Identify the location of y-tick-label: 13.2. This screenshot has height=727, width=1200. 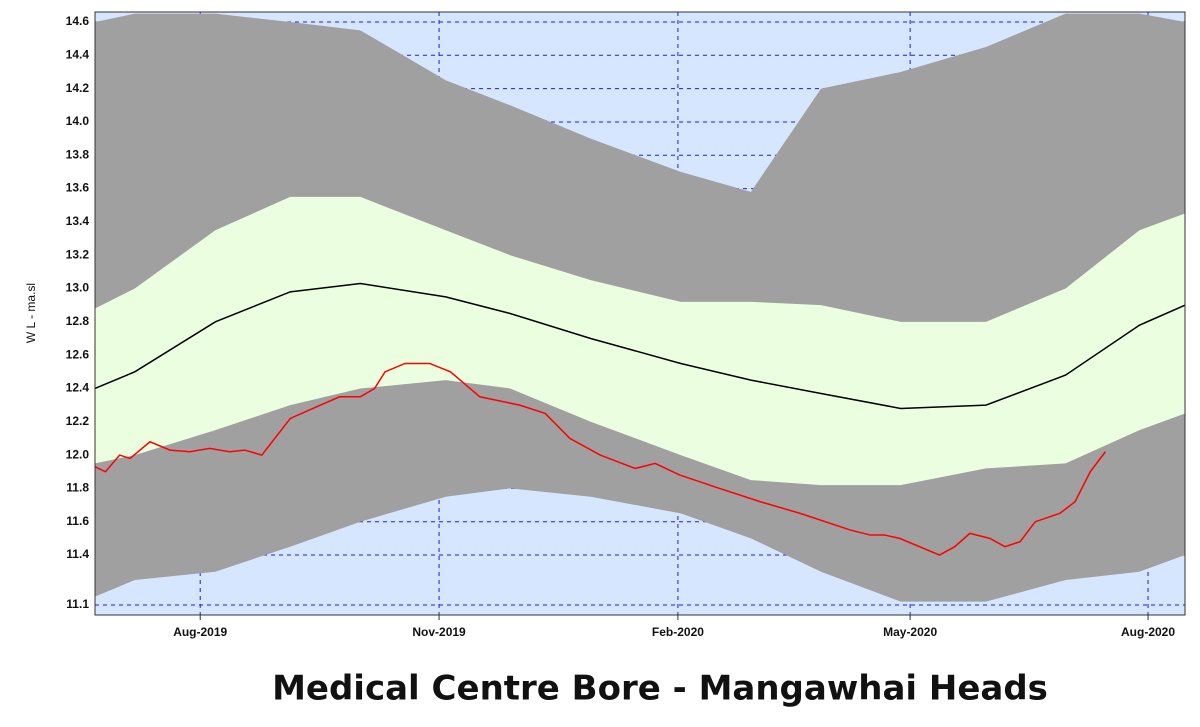
(78, 254).